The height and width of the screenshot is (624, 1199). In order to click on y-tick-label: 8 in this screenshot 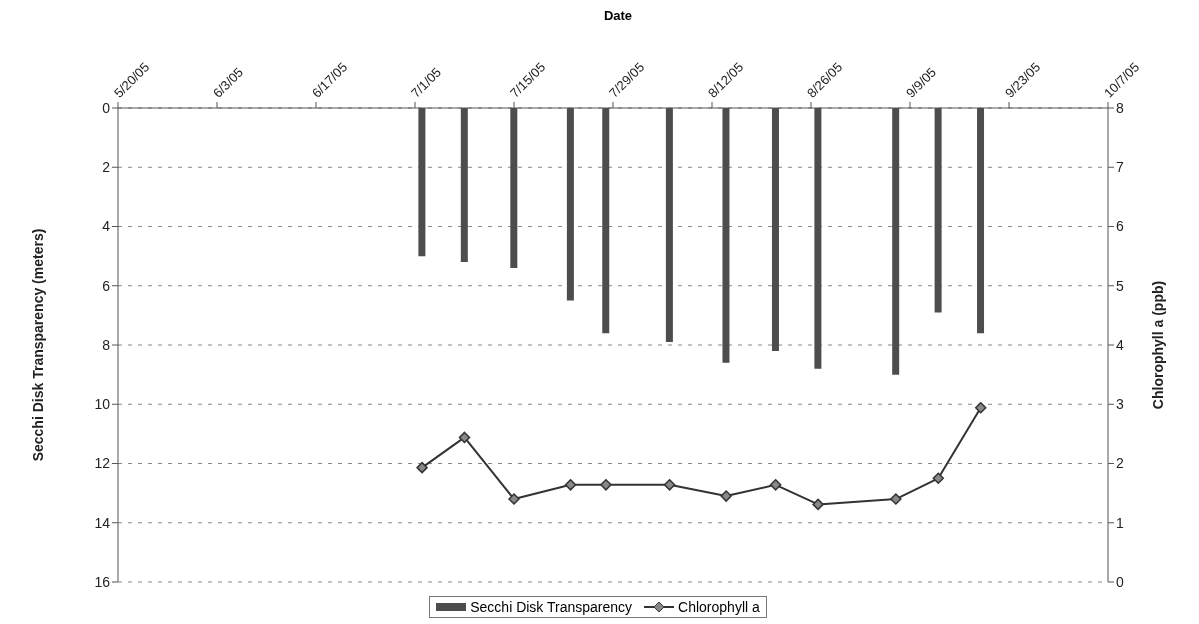, I will do `click(106, 344)`.